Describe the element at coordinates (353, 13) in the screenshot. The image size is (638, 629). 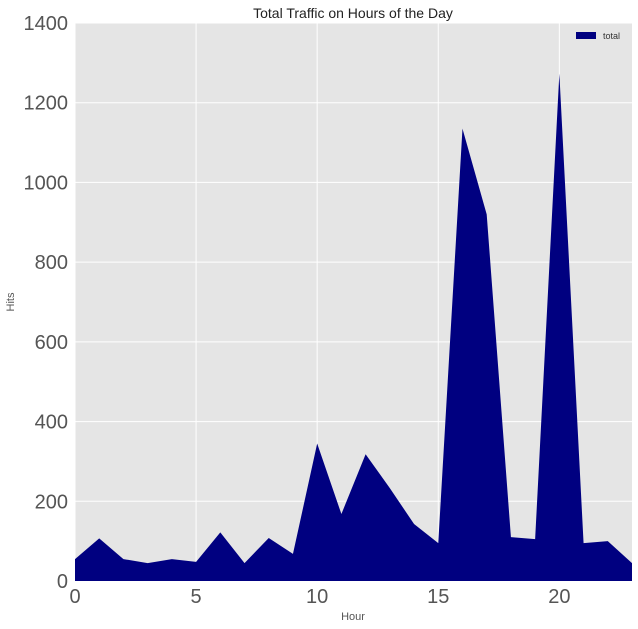
I see `chart-title: Total Traffic on Hours of the Day` at that location.